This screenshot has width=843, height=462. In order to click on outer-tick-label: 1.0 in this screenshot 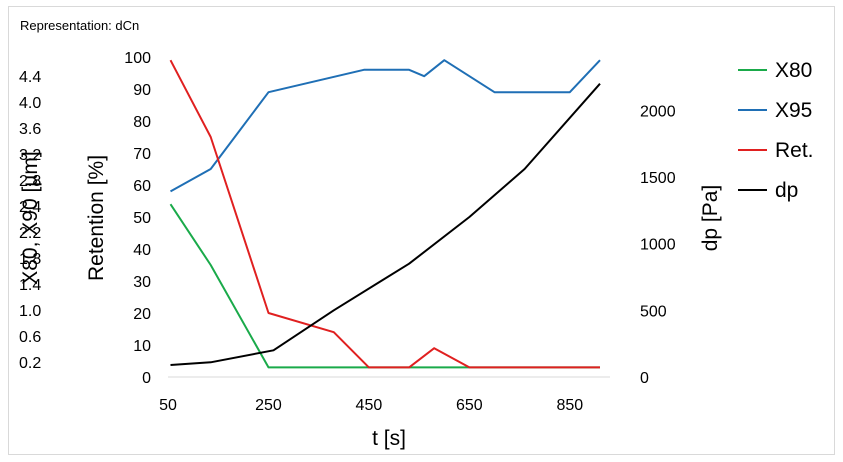, I will do `click(30, 311)`.